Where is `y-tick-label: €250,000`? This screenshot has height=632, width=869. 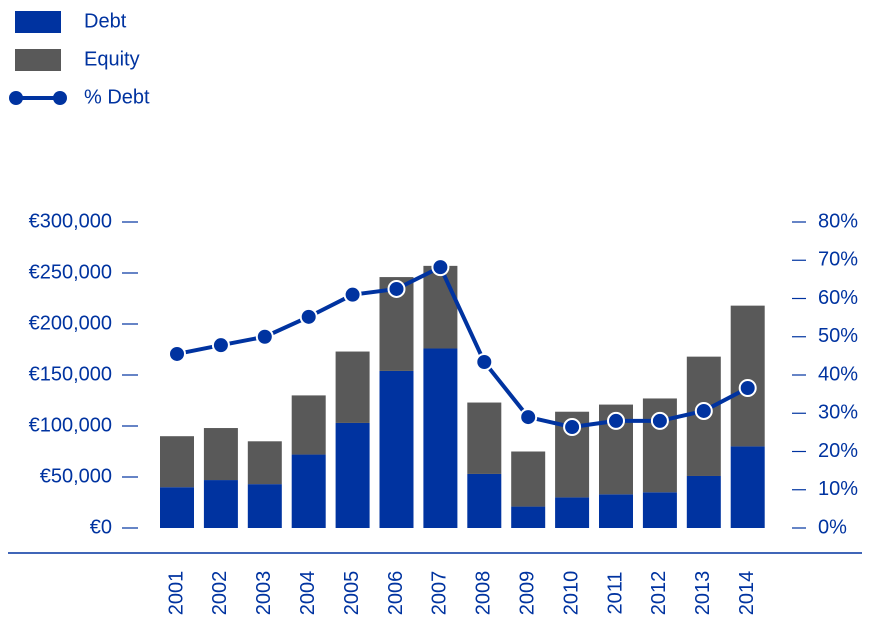 y-tick-label: €250,000 is located at coordinates (70, 272).